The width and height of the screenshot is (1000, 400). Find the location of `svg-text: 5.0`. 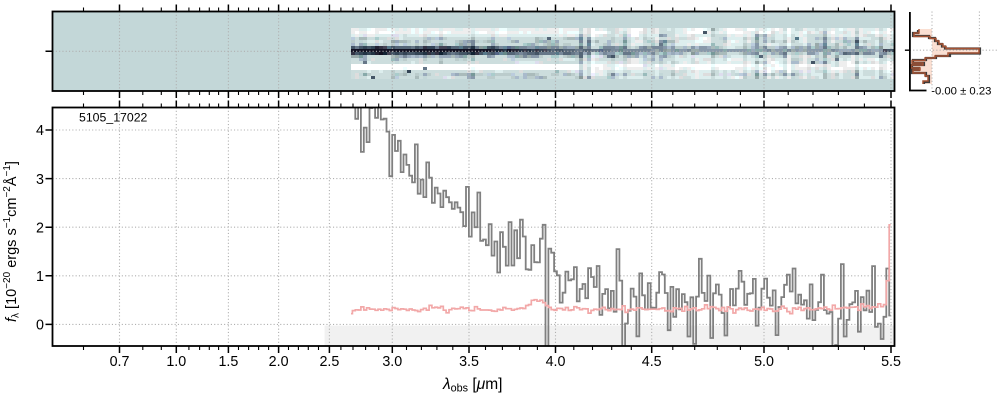

svg-text: 5.0 is located at coordinates (764, 362).